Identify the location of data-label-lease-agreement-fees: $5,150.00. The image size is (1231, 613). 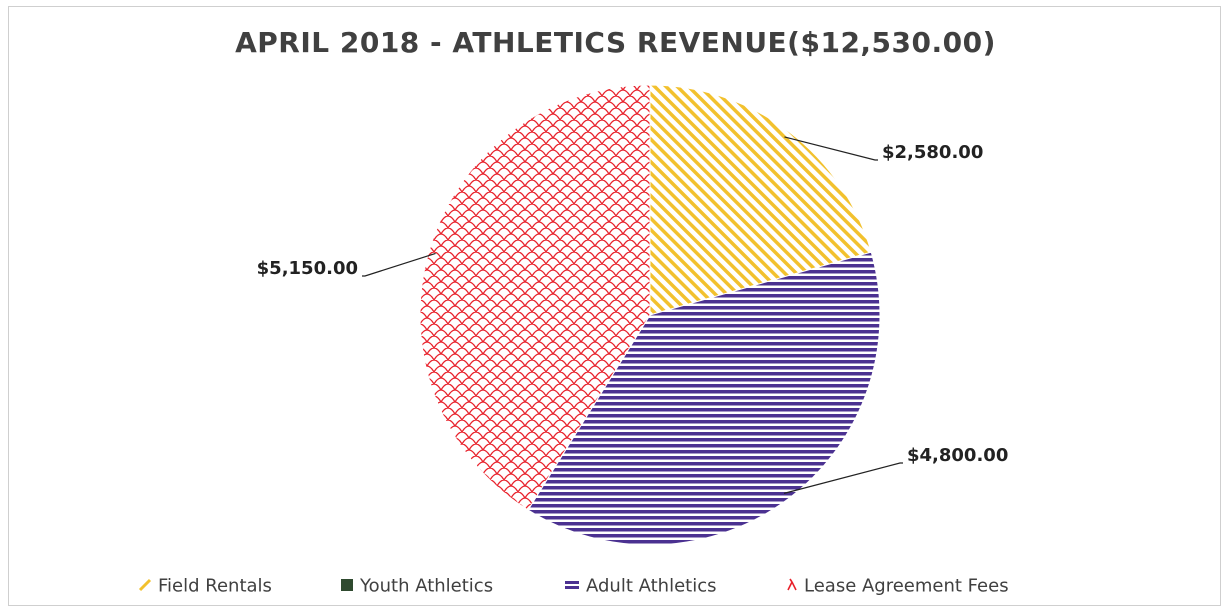
(307, 268).